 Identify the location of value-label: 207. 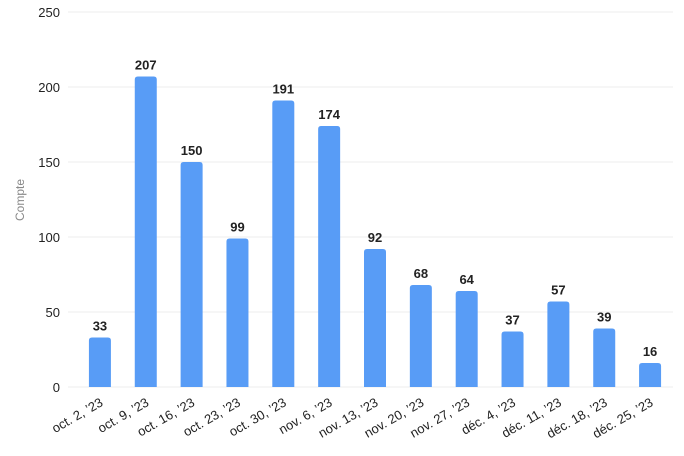
(146, 65).